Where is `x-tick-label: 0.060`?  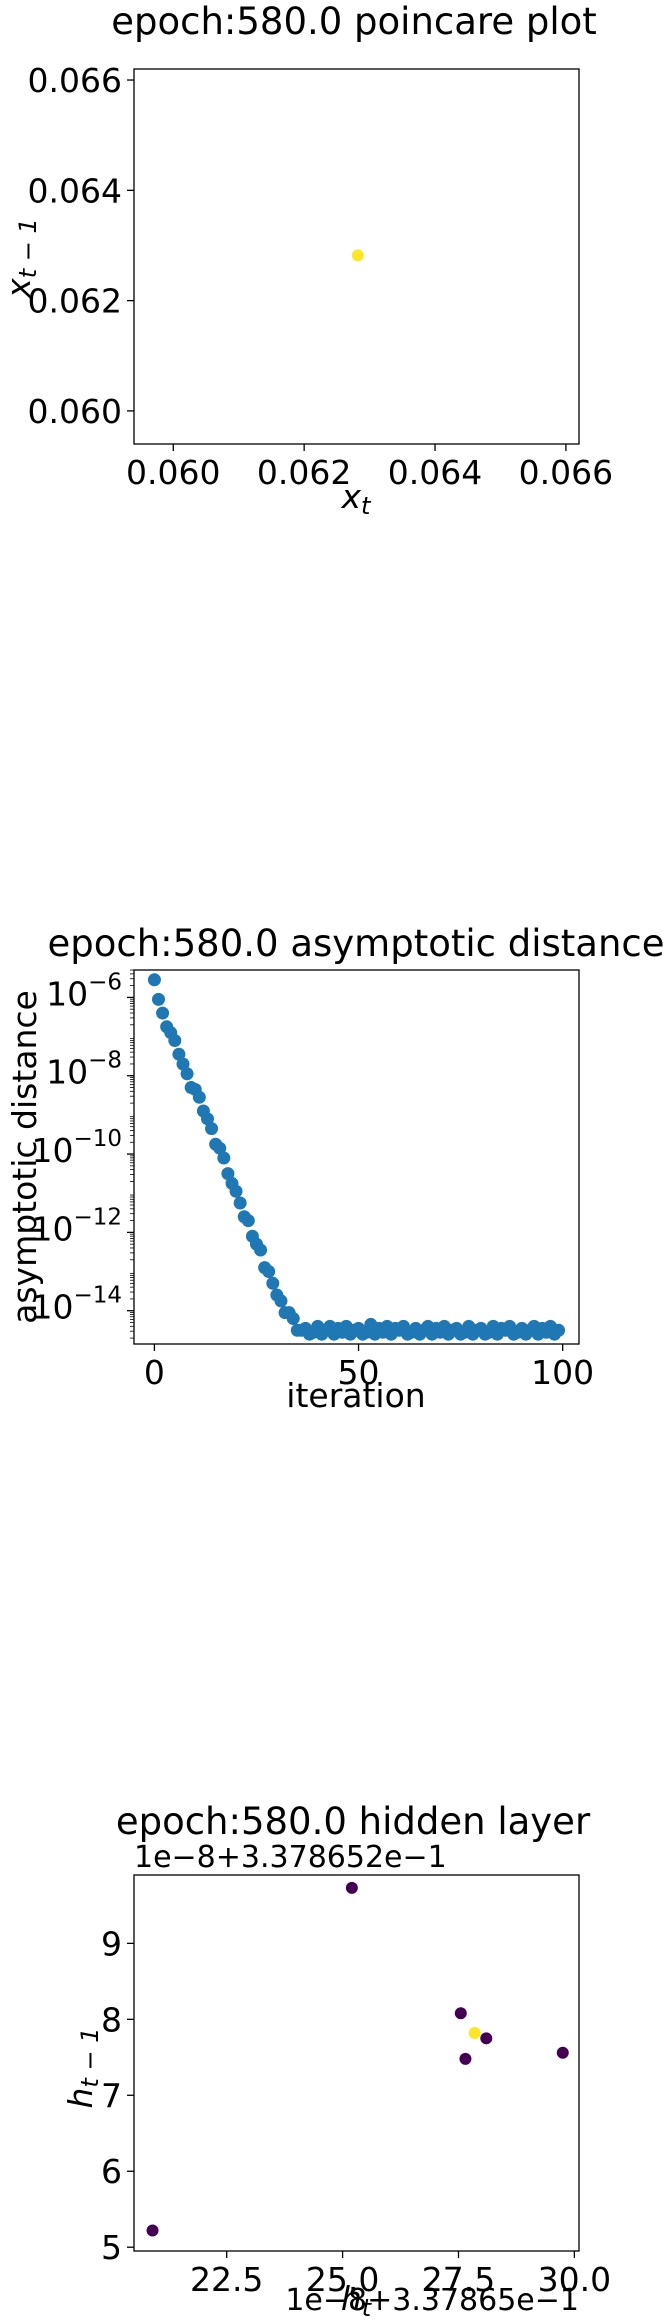 x-tick-label: 0.060 is located at coordinates (173, 472).